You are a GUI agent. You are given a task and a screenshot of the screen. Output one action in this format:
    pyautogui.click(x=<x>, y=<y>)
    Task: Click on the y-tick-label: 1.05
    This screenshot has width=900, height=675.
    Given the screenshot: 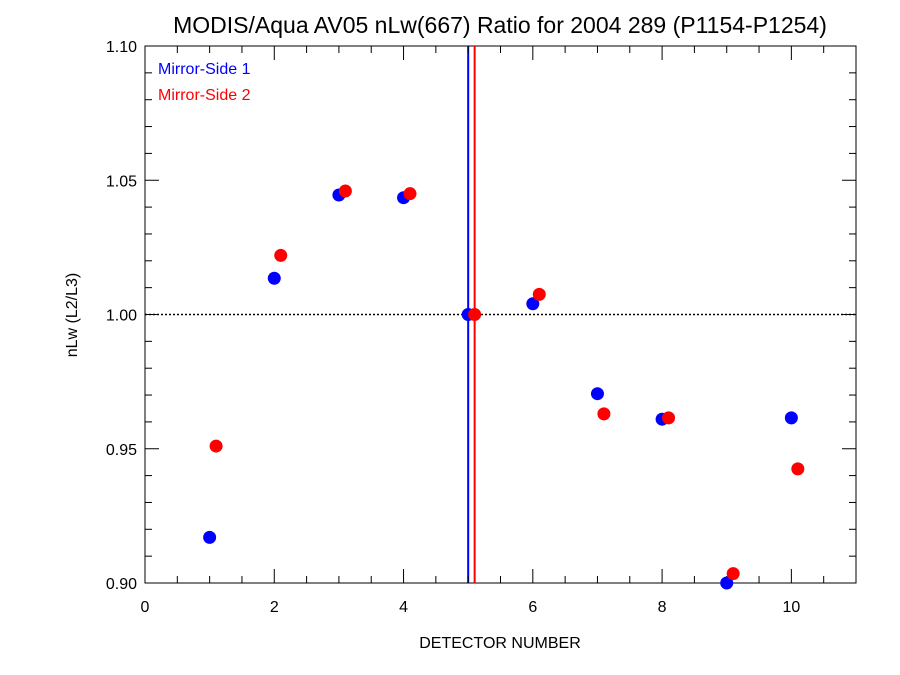 What is the action you would take?
    pyautogui.click(x=121, y=181)
    